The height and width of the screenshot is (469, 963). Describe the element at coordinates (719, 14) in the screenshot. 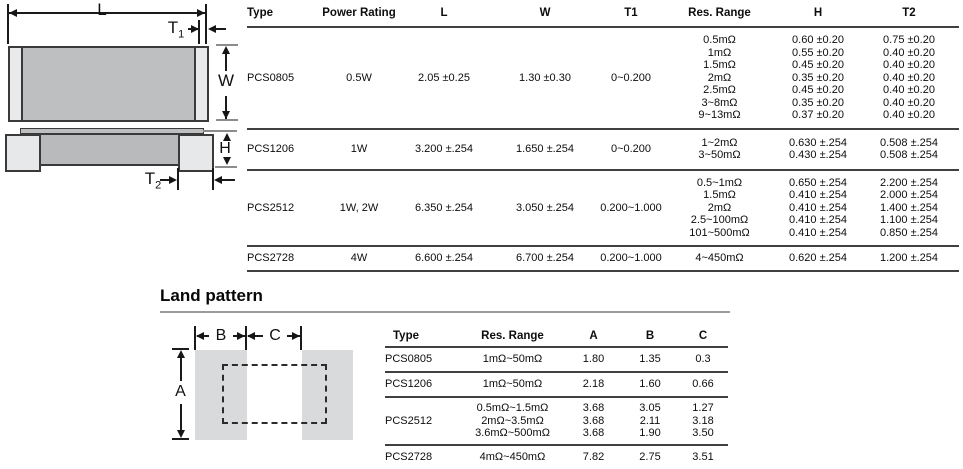

I see `spec-header-res: Res. Range` at that location.